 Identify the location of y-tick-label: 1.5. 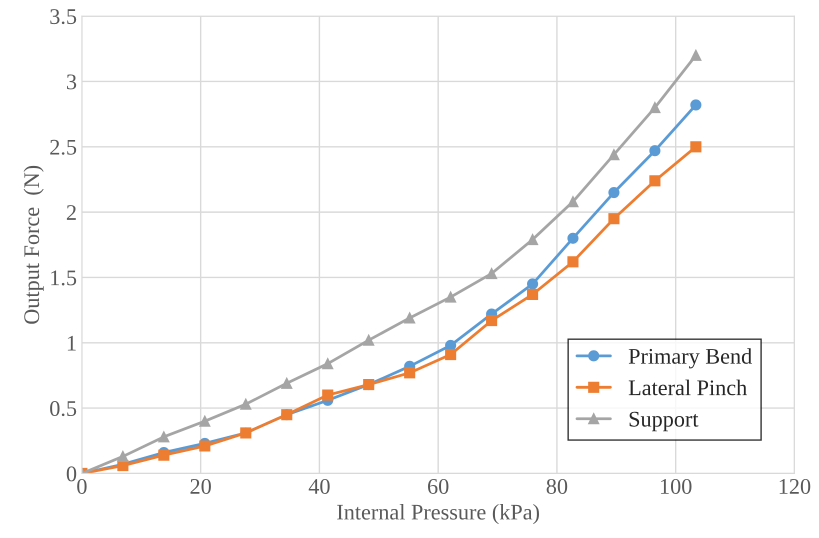
(63, 278).